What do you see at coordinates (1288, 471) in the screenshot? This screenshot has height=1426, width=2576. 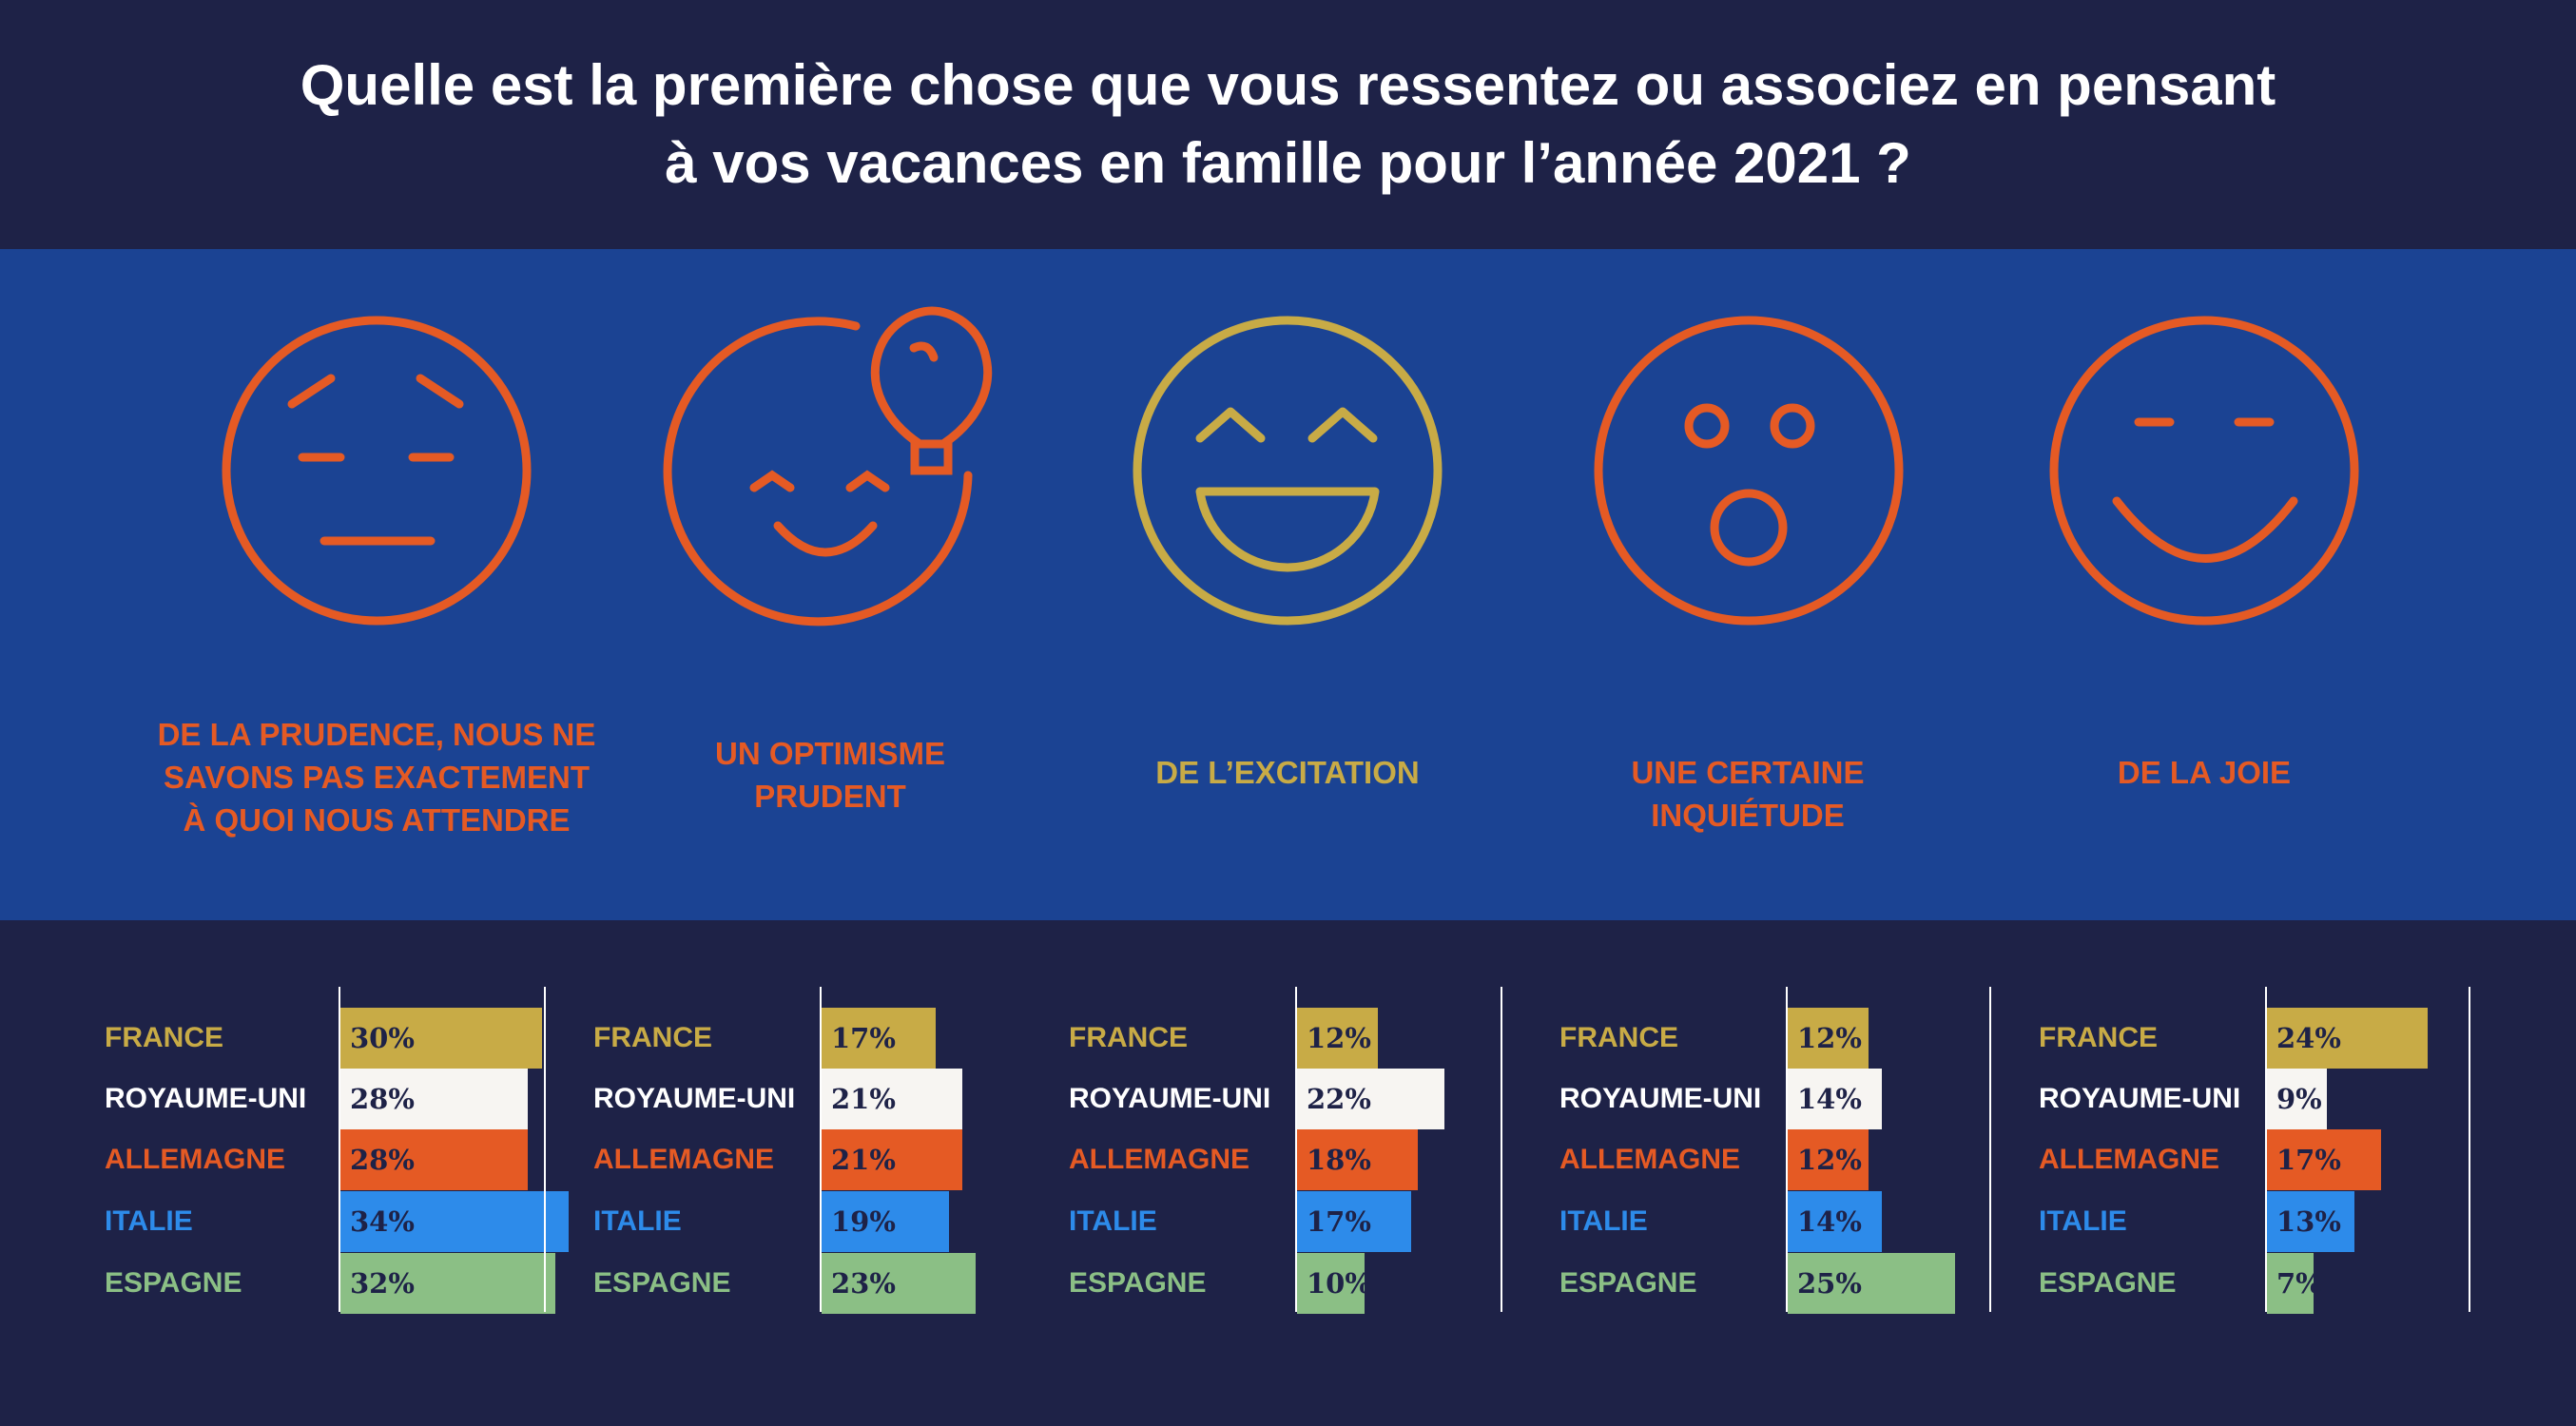 I see `excited-face-icon` at bounding box center [1288, 471].